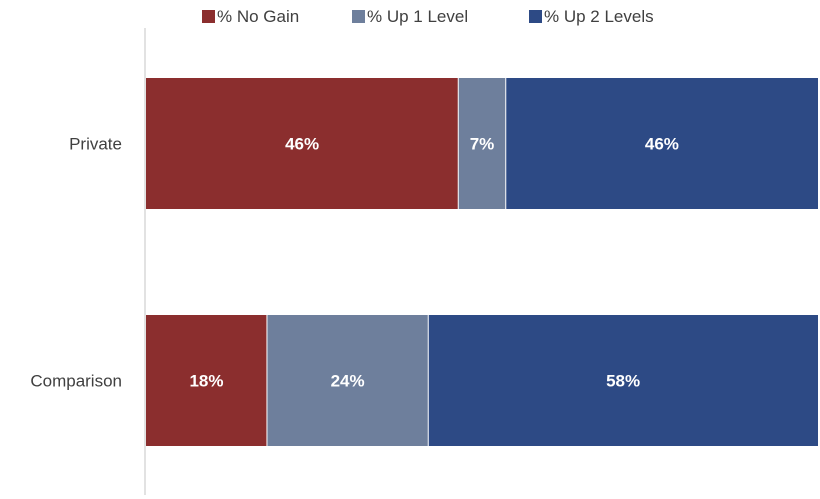 This screenshot has width=820, height=499. What do you see at coordinates (417, 16) in the screenshot?
I see `legend-label: % Up 1 Level` at bounding box center [417, 16].